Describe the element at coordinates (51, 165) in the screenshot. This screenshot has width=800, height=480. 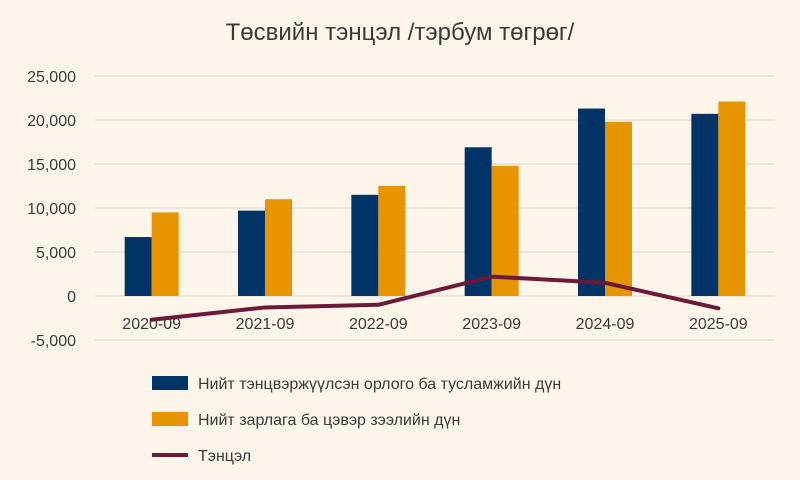
I see `y-tick-label: 15,000` at that location.